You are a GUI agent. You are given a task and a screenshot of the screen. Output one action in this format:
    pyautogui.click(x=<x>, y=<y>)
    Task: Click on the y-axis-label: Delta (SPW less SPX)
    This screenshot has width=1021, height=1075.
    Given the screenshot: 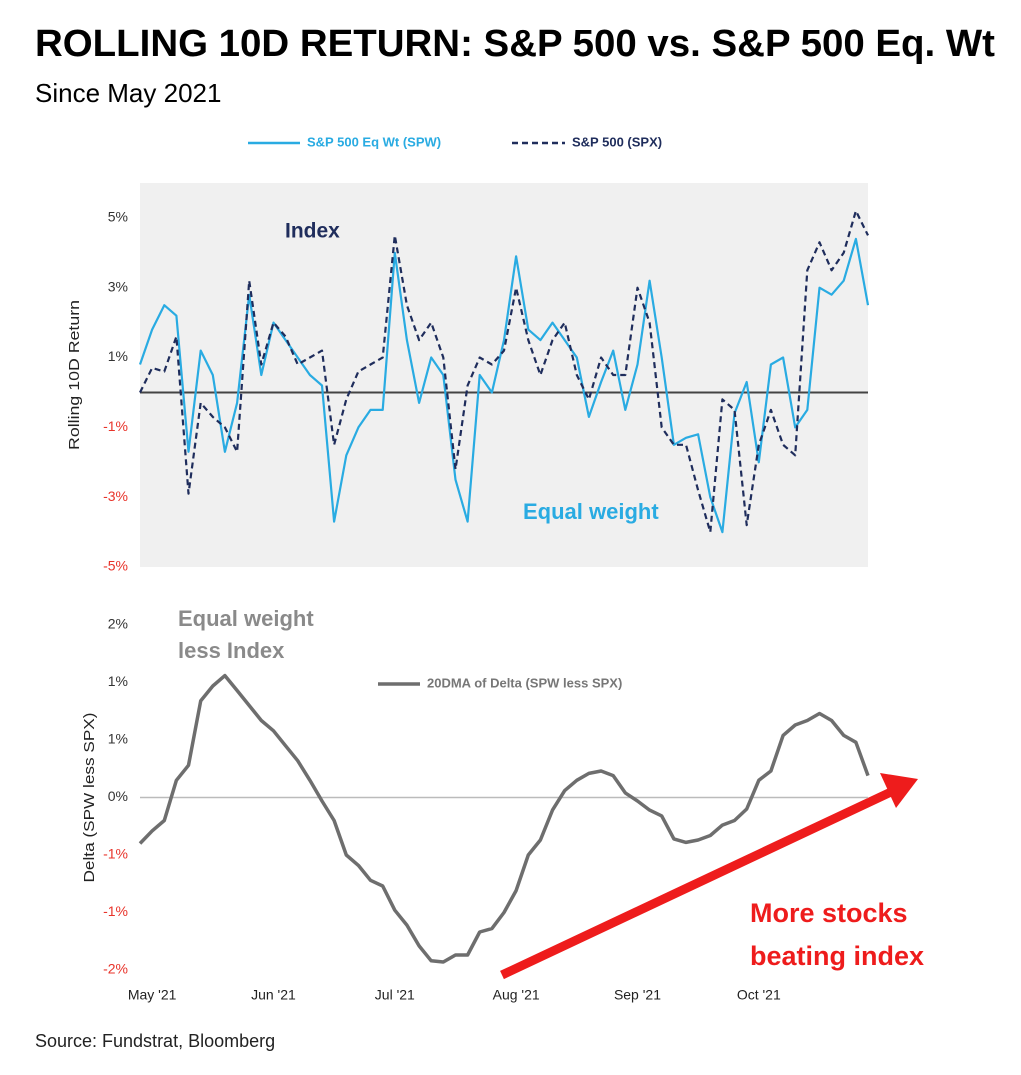 What is the action you would take?
    pyautogui.click(x=89, y=798)
    